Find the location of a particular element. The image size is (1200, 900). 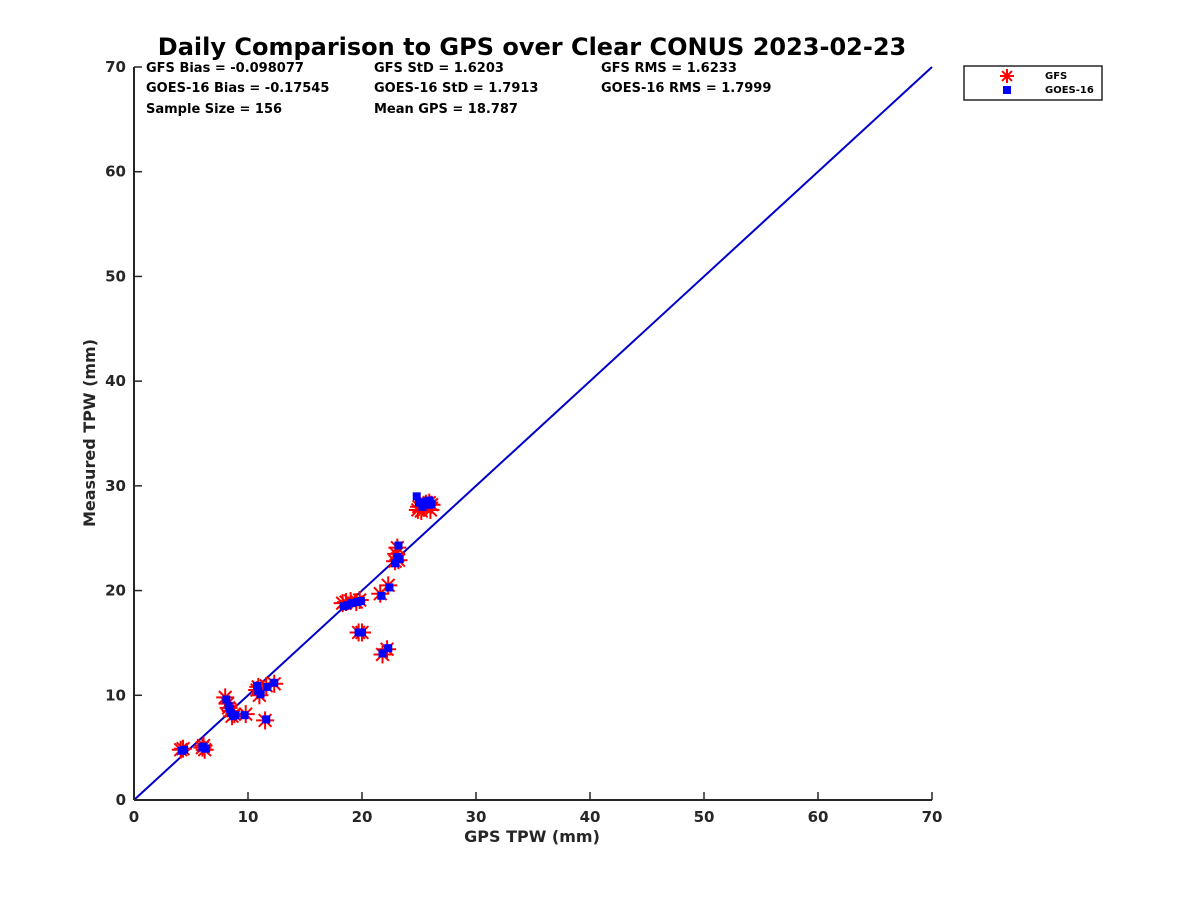

legend-box is located at coordinates (1033, 83).